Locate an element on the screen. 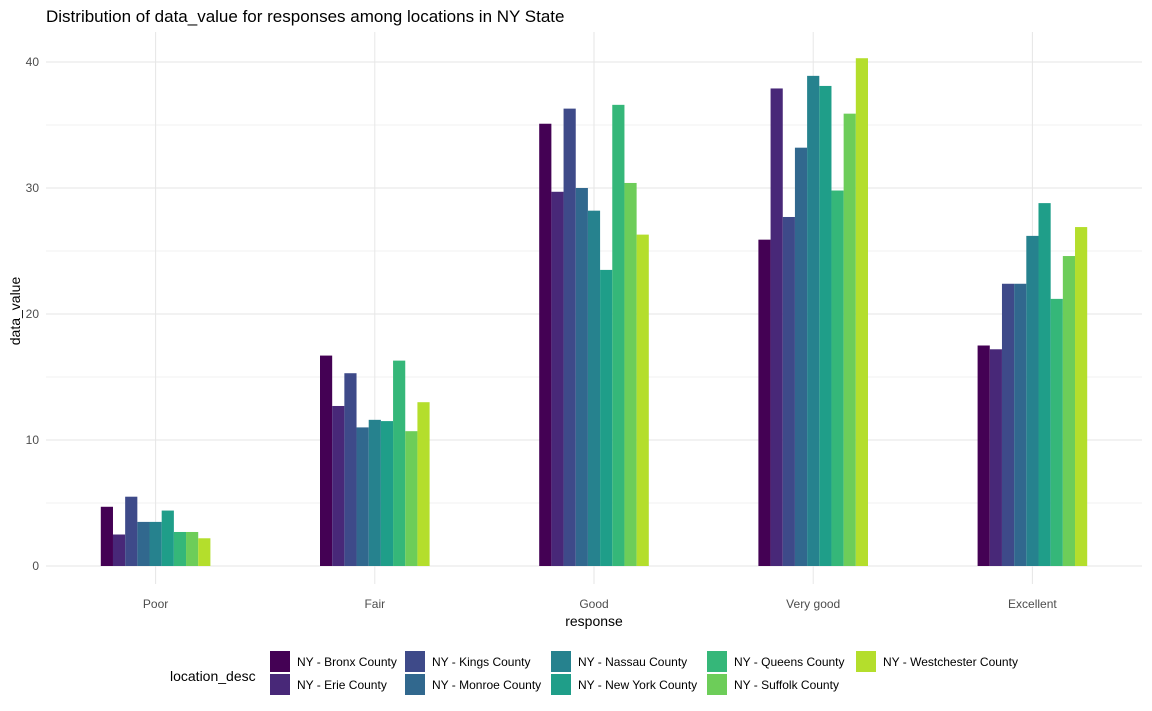 This screenshot has height=711, width=1152. x-axis-ticks: Poor Fair Good Very good Excellent is located at coordinates (600, 604).